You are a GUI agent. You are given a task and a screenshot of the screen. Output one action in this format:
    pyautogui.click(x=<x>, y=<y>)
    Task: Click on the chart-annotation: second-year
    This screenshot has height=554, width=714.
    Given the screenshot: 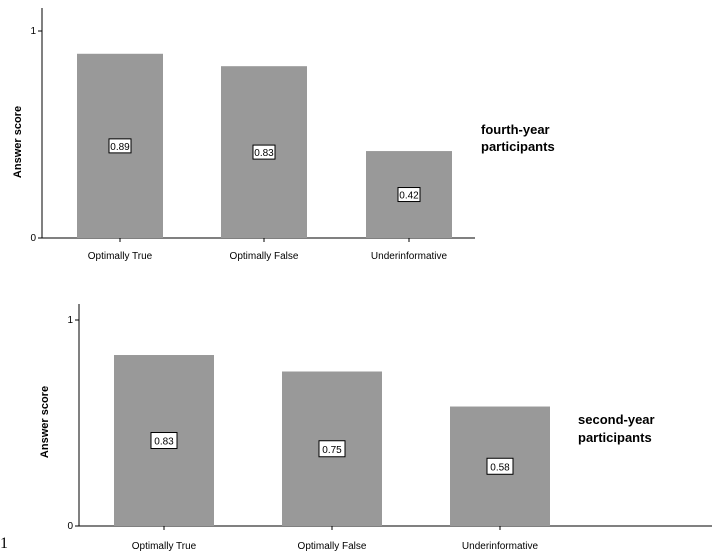 What is the action you would take?
    pyautogui.click(x=616, y=419)
    